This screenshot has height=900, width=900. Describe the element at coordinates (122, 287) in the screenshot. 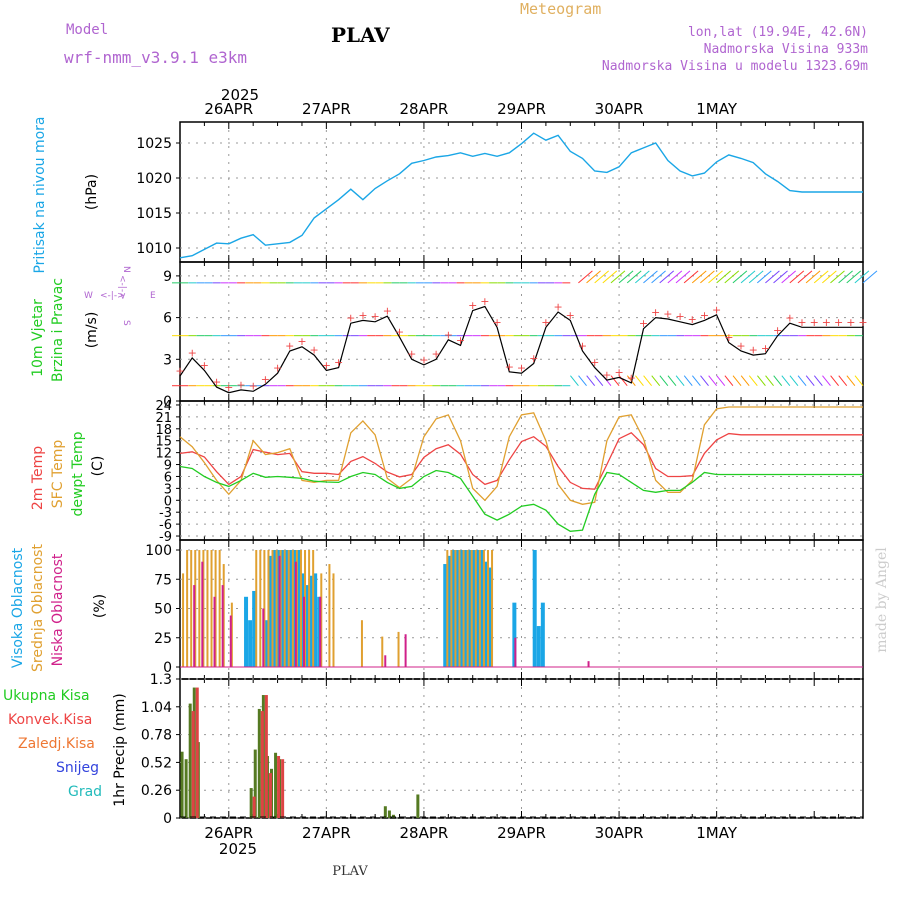

I see `compass-arrows-v: <-|->` at that location.